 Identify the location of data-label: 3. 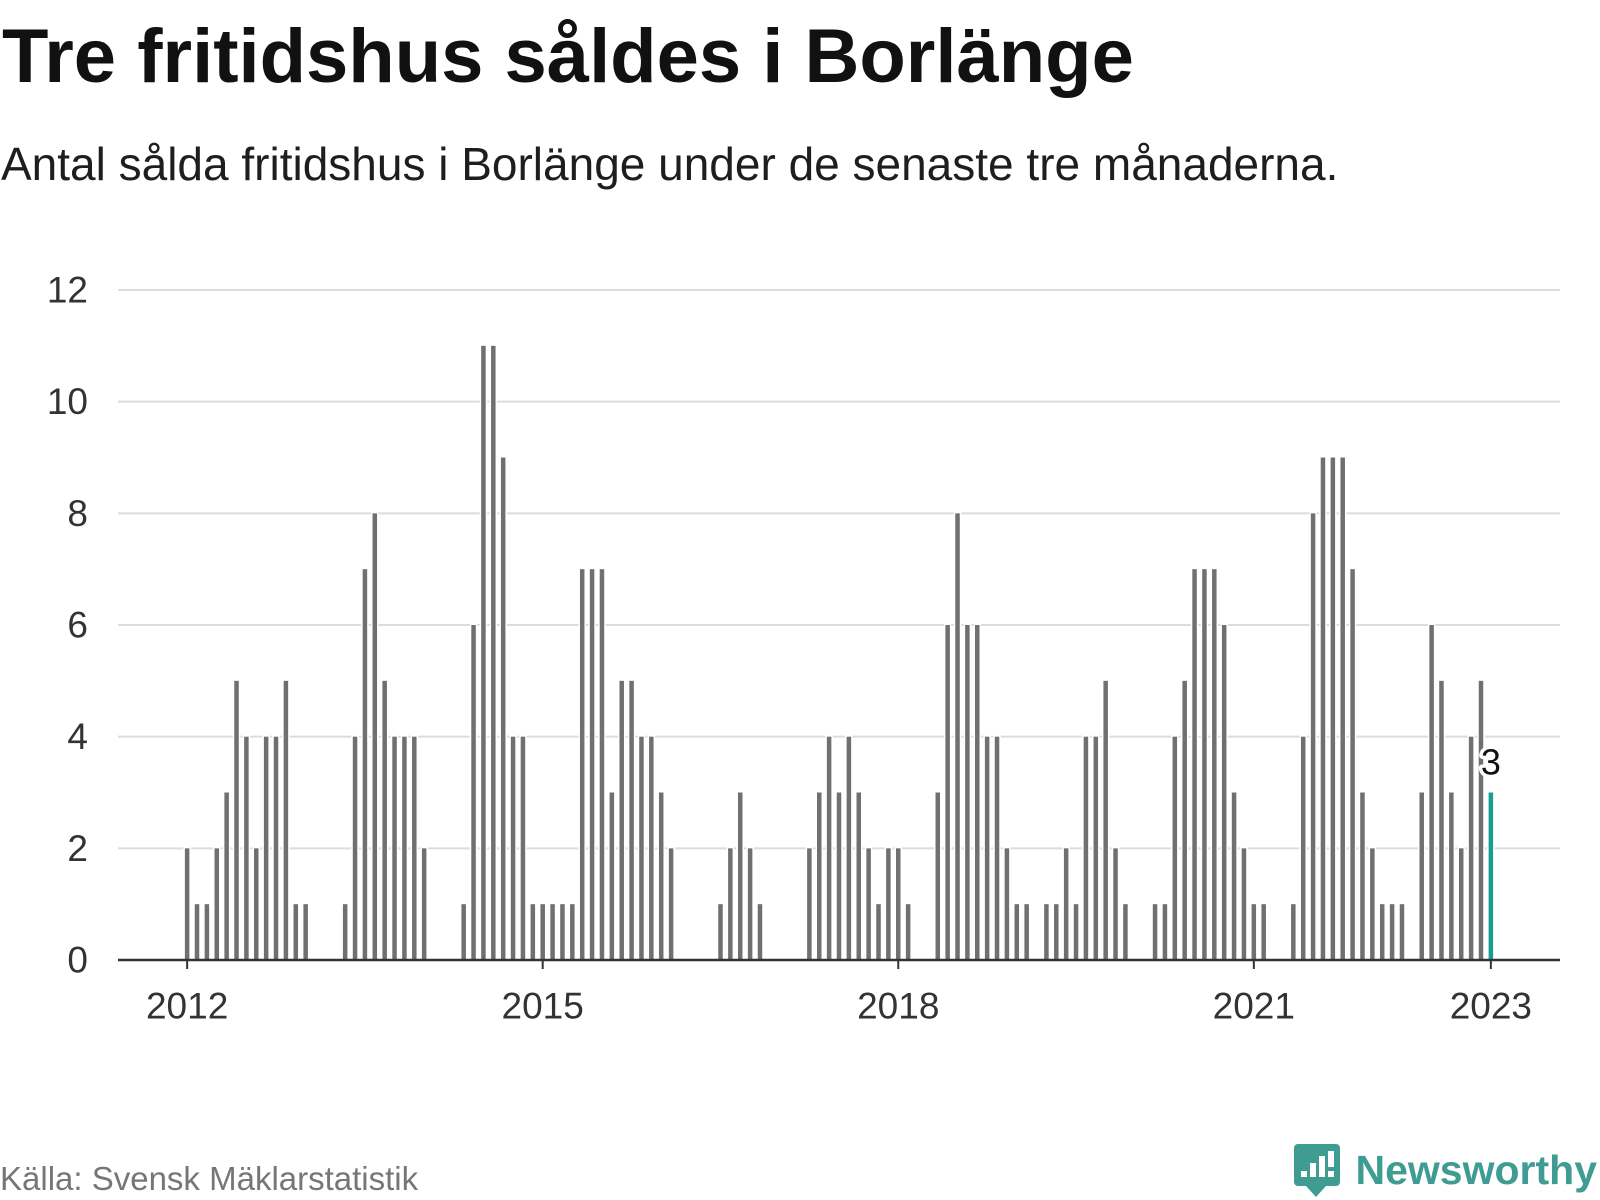
(1491, 762).